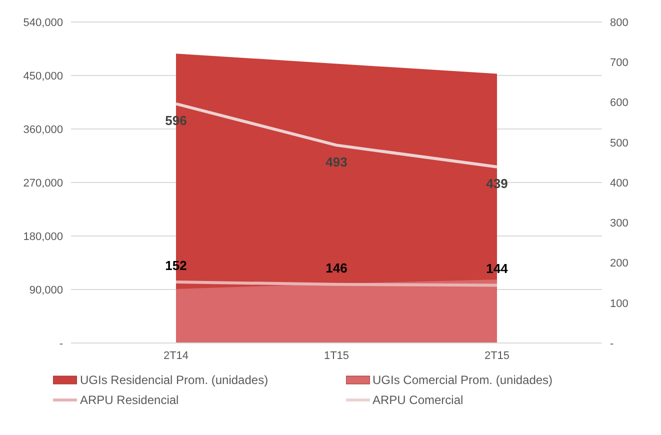 This screenshot has height=435, width=661. I want to click on data-label: 146, so click(337, 268).